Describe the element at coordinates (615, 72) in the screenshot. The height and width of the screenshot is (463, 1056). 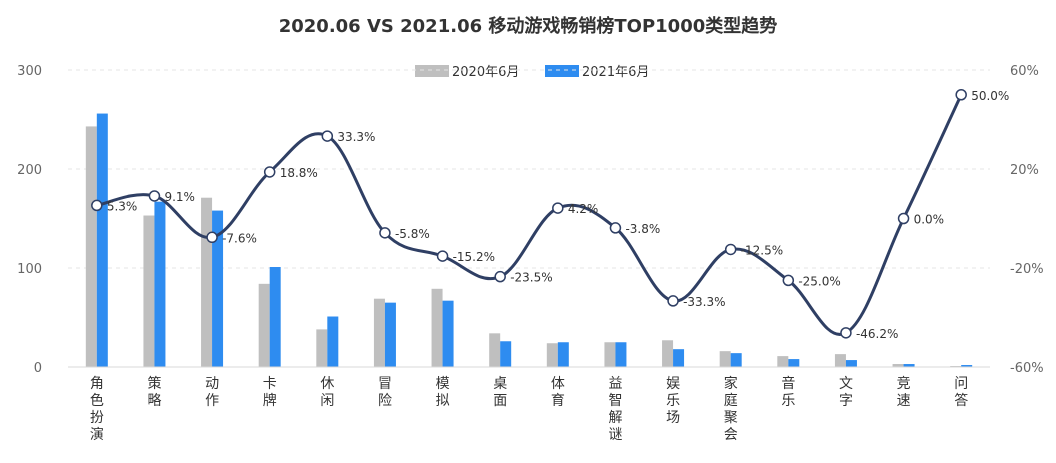
I see `legend-label-2021: 2021年6月` at that location.